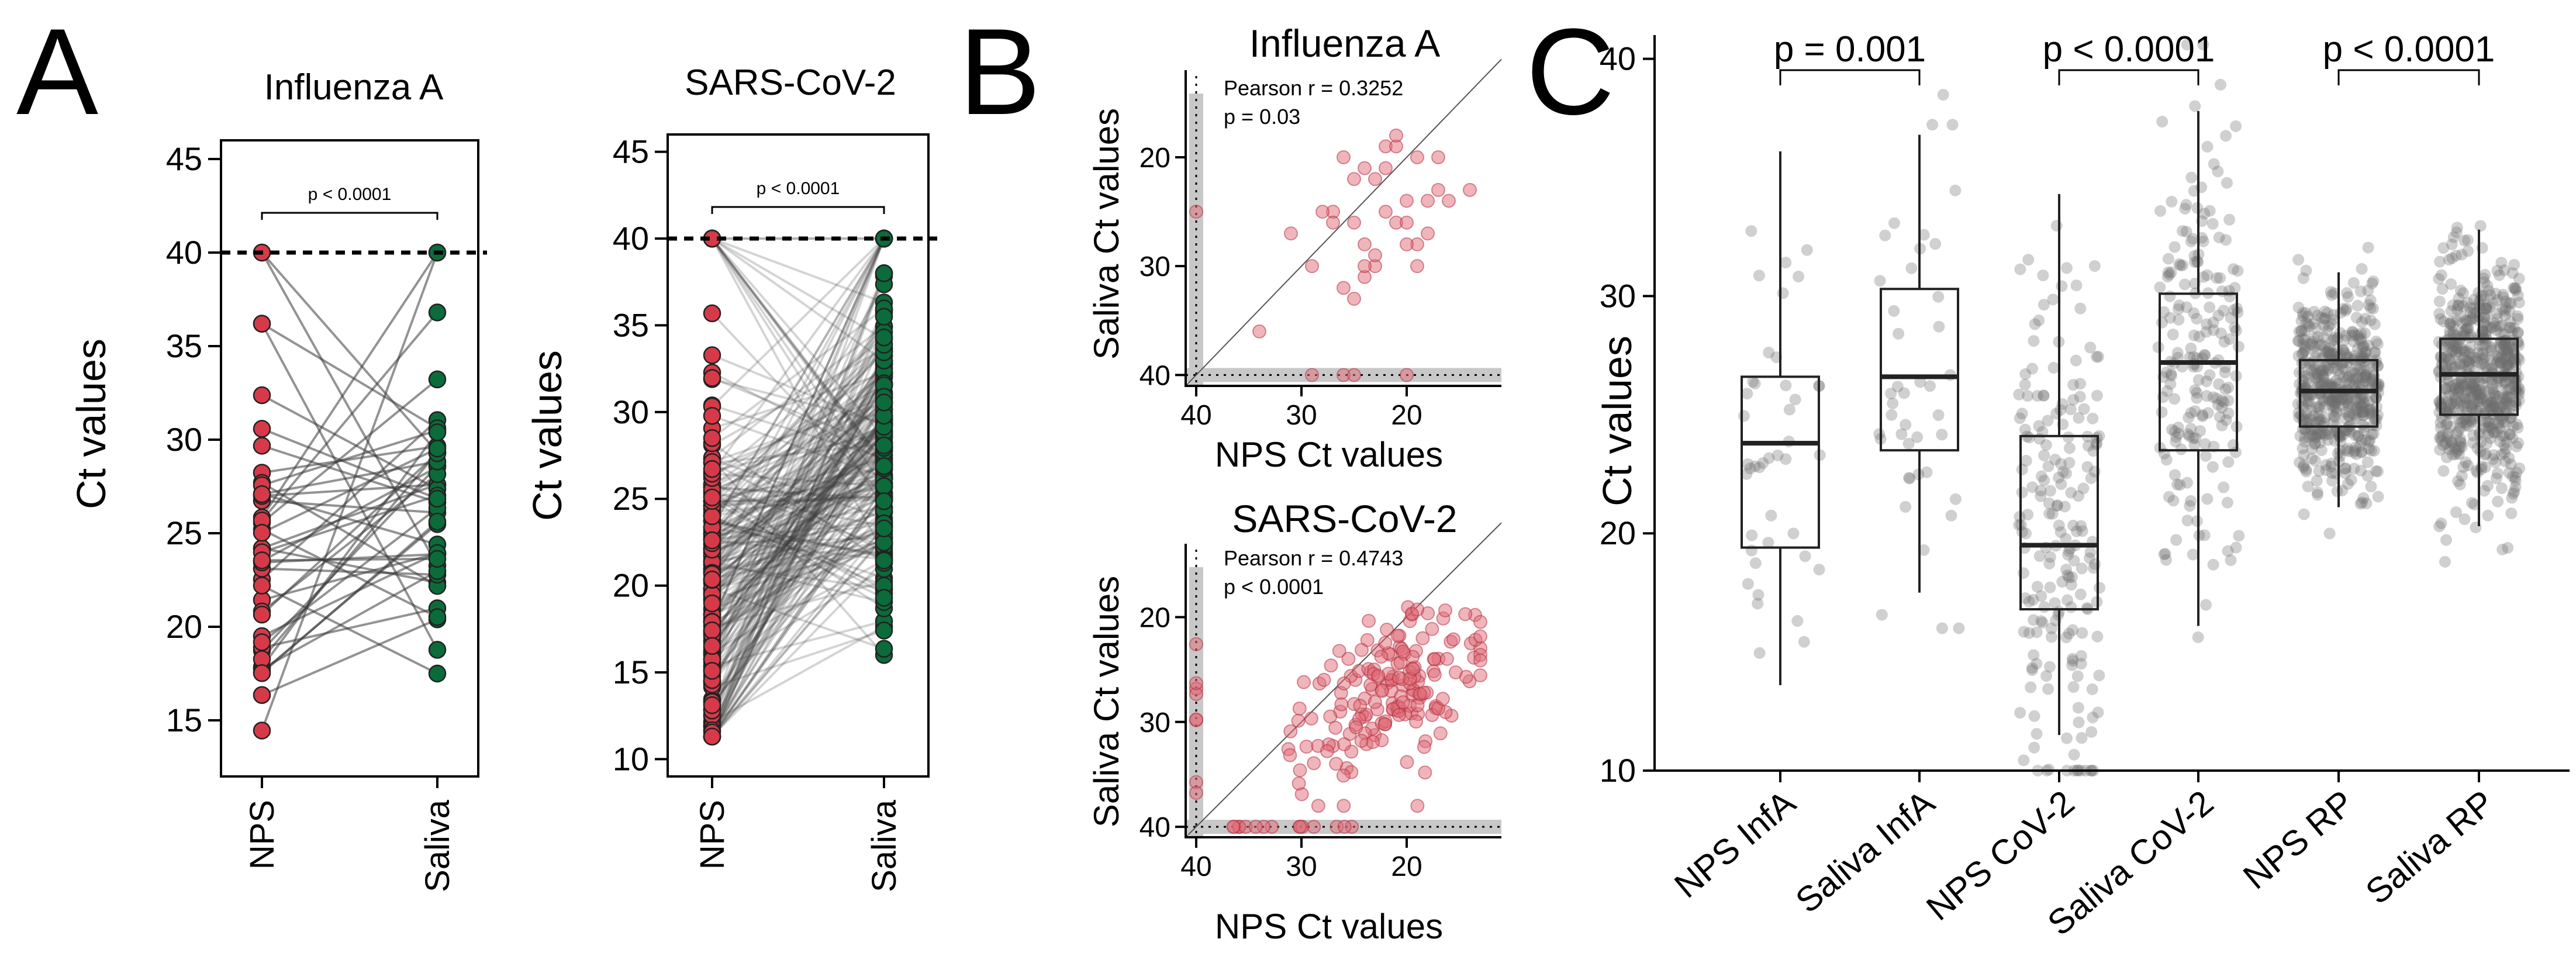  Describe the element at coordinates (184, 533) in the screenshot. I see `y-tick-label: 25` at that location.